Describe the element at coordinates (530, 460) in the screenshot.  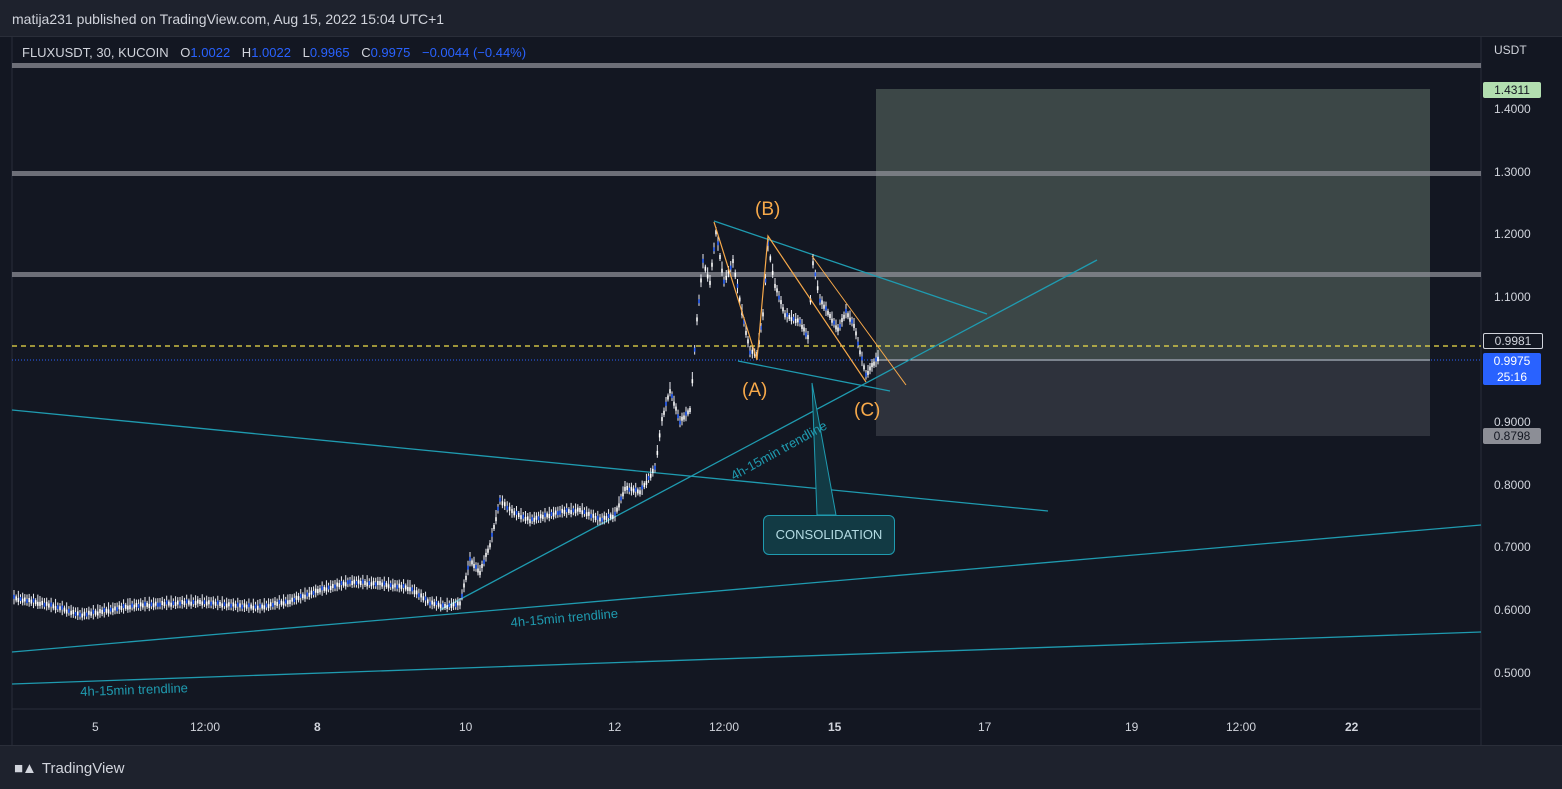
I see `descending-trendline` at that location.